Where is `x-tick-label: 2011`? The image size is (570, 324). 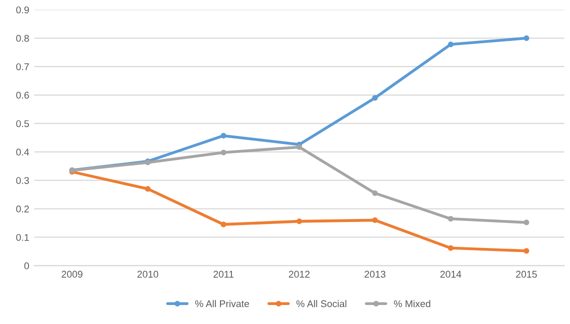 x-tick-label: 2011 is located at coordinates (224, 274).